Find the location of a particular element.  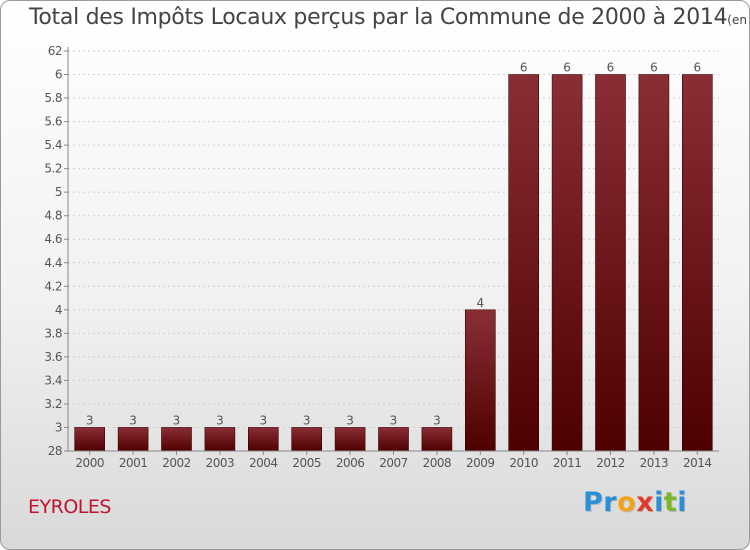

x-tick-label: 2005 is located at coordinates (306, 463).